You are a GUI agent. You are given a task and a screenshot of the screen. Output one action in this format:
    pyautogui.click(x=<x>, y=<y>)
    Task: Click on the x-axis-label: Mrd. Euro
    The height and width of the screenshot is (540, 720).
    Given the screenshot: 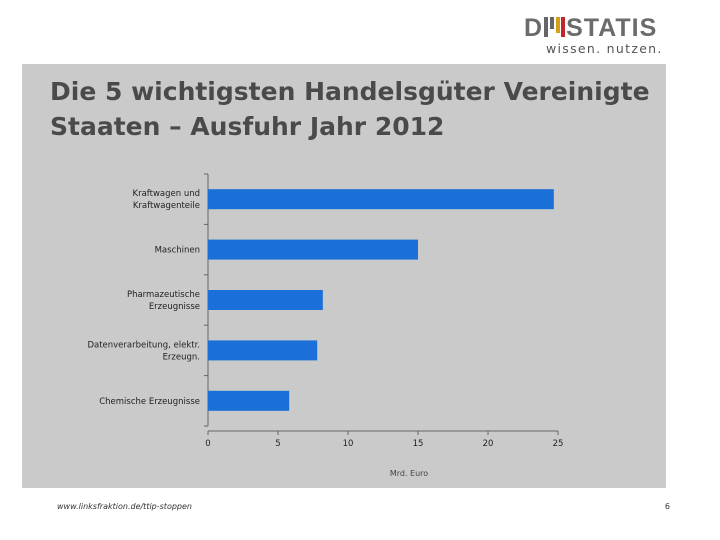 What is the action you would take?
    pyautogui.click(x=409, y=473)
    